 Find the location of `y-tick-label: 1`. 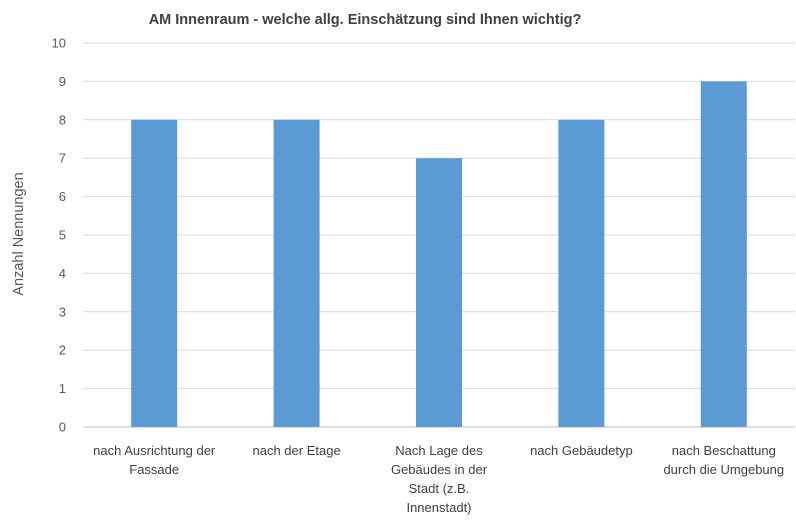

y-tick-label: 1 is located at coordinates (62, 388).